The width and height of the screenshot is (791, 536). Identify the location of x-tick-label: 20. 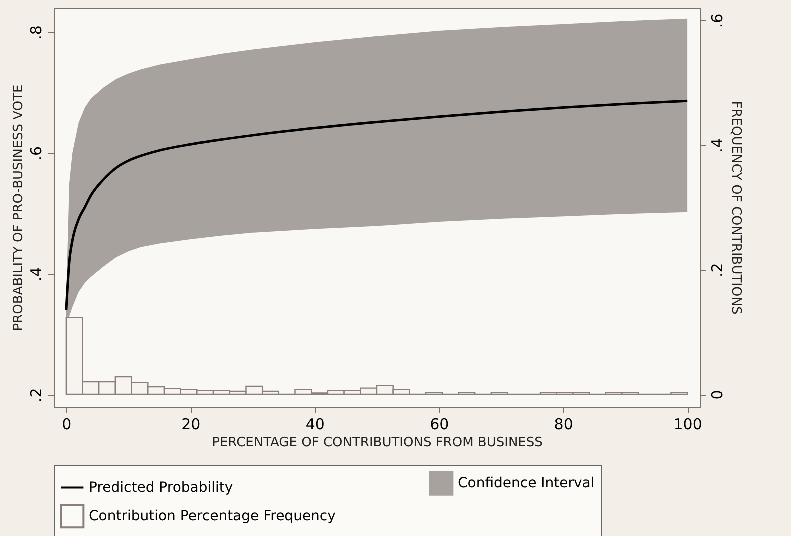
(191, 425).